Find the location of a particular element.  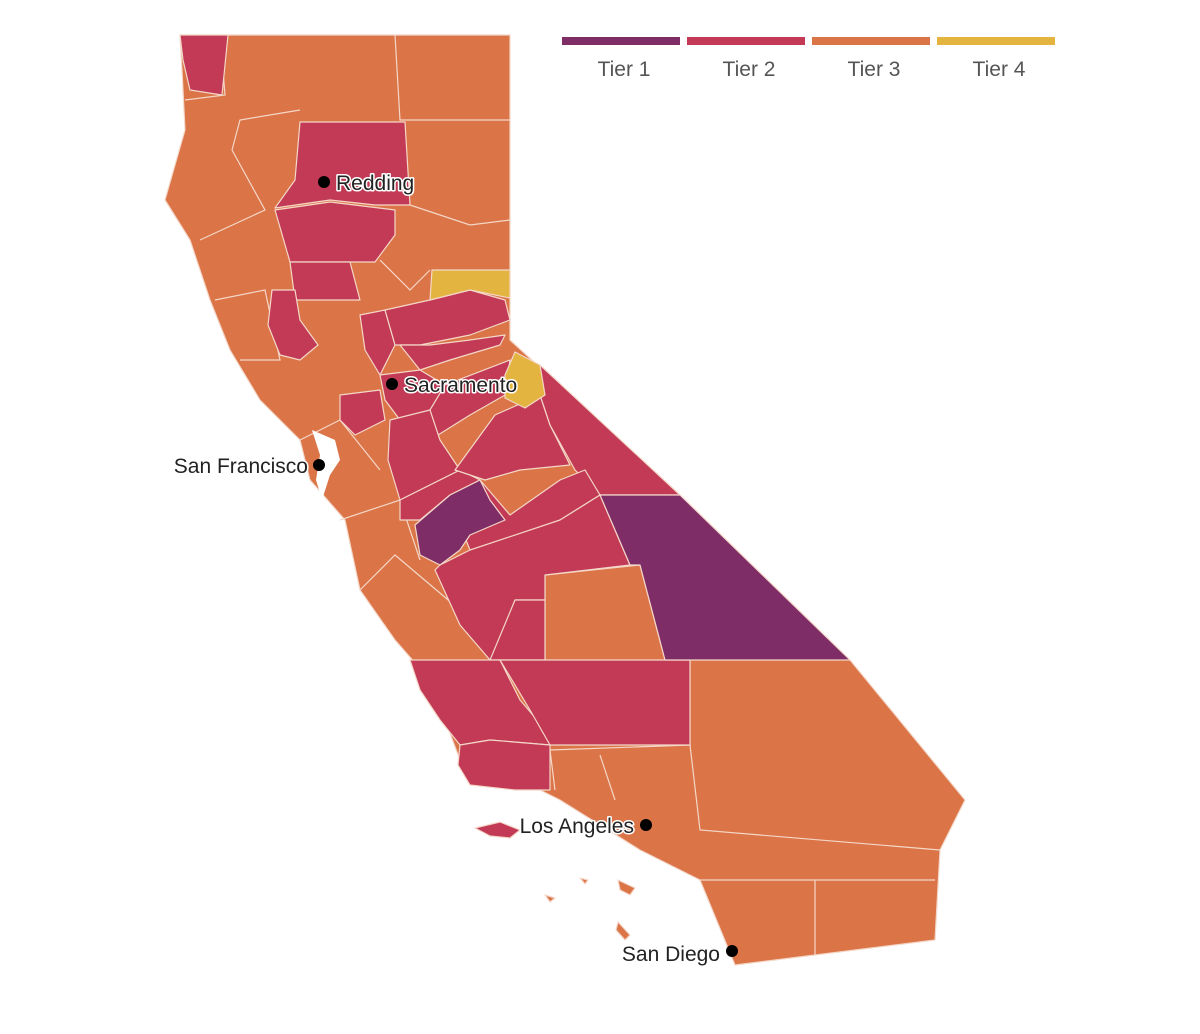

legend-label-tier1: Tier 1 is located at coordinates (624, 69).